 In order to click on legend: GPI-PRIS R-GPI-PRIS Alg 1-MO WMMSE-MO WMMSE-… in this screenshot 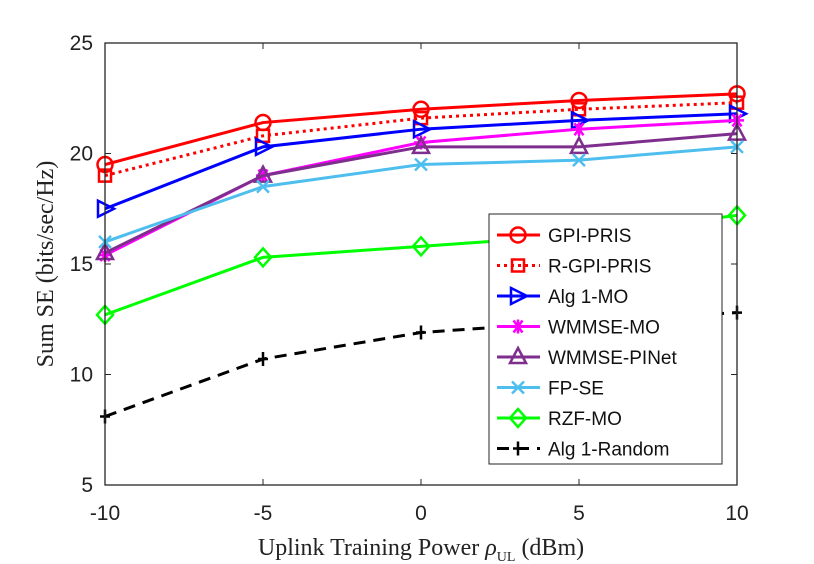, I will do `click(605, 339)`.